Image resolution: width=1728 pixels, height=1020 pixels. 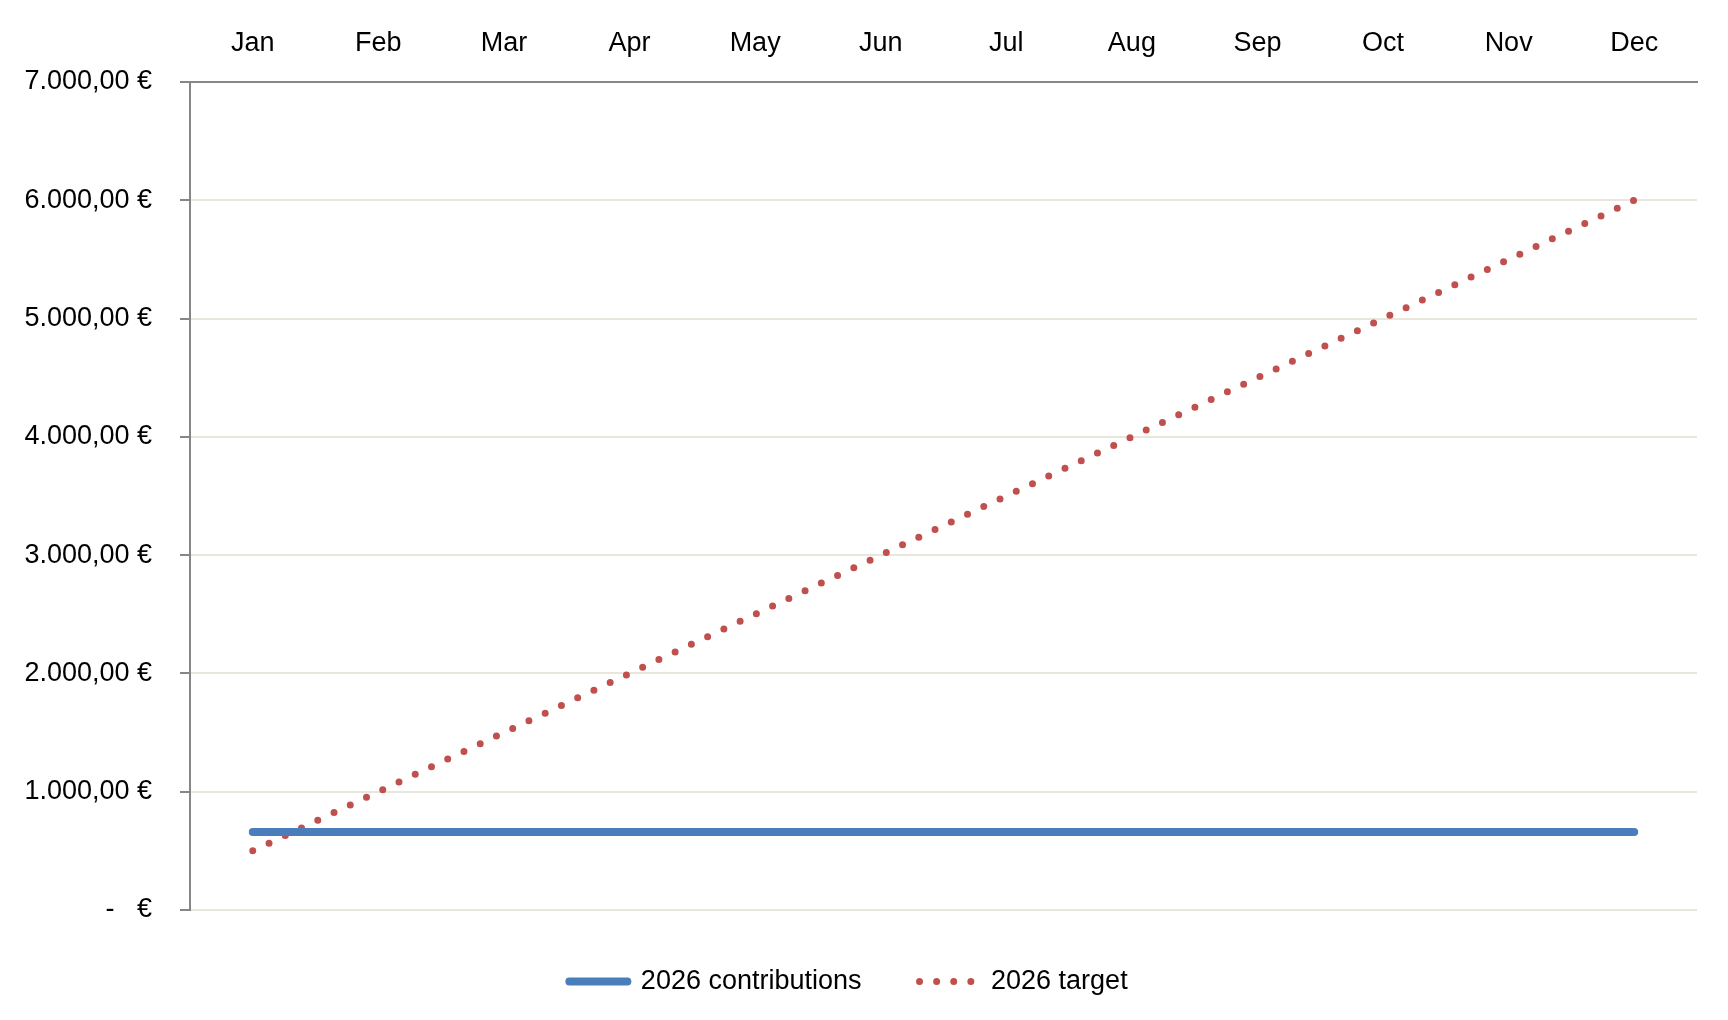 I want to click on x-tick-label: Nov, so click(x=1509, y=42).